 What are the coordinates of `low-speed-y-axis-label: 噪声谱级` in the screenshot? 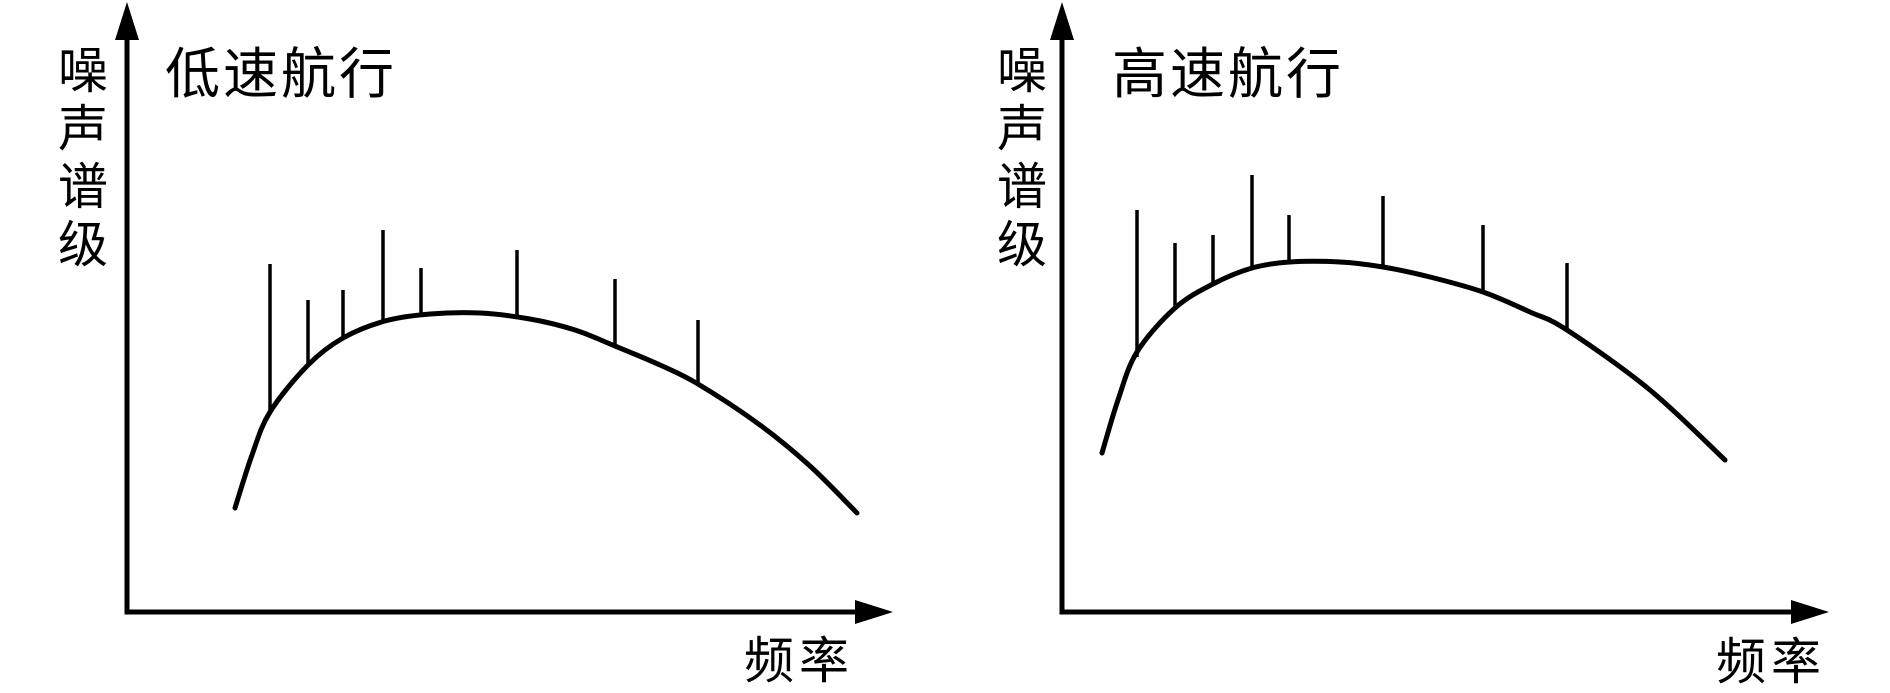 It's located at (79, 160).